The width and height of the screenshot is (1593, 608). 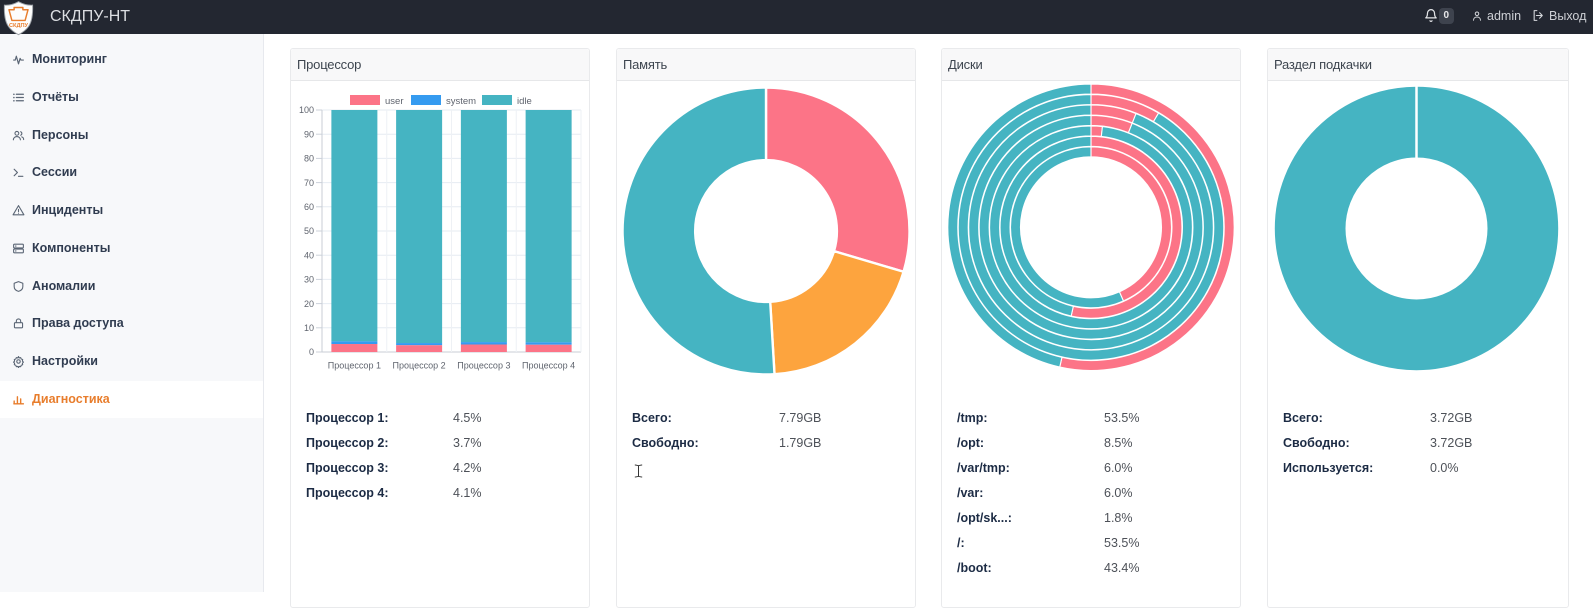 What do you see at coordinates (309, 280) in the screenshot?
I see `svg-text: 30` at bounding box center [309, 280].